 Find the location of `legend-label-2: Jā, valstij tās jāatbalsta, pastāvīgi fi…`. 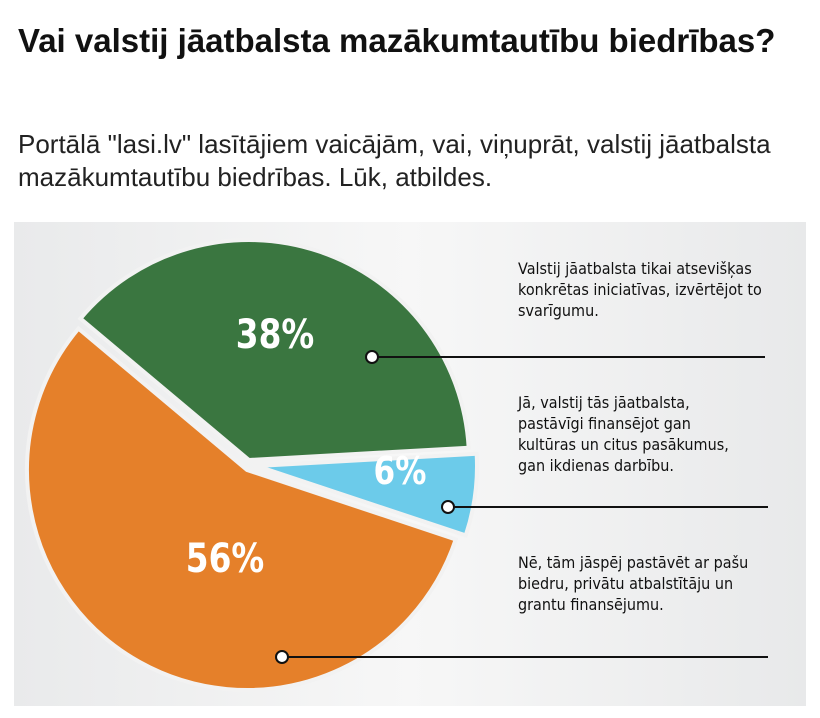

legend-label-2: Jā, valstij tās jāatbalsta, pastāvīgi fi… is located at coordinates (623, 434).